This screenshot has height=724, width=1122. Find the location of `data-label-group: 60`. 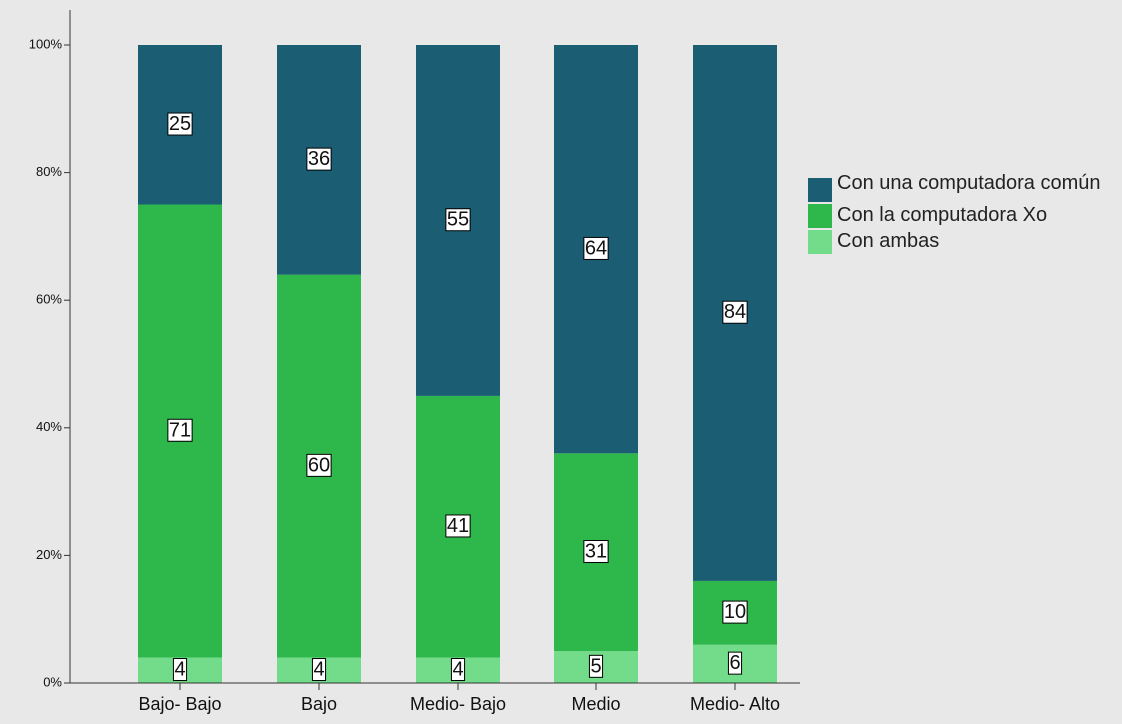

data-label-group: 60 is located at coordinates (319, 465).